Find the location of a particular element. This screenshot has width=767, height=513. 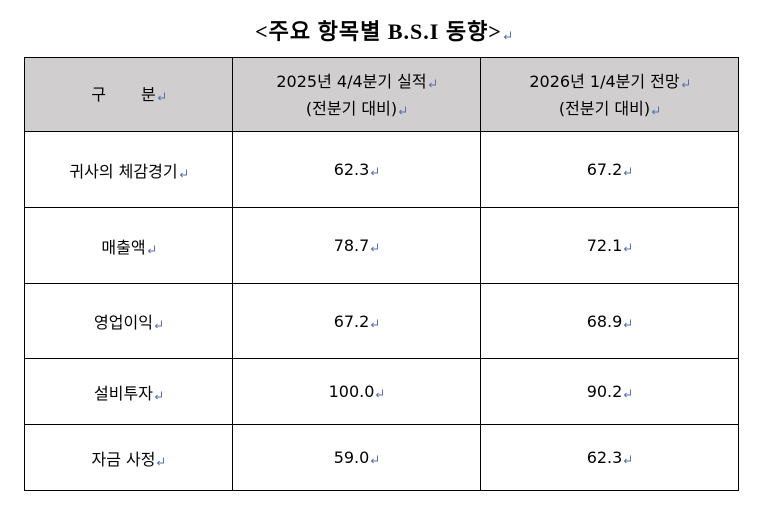

table-cell: 설비투자 is located at coordinates (128, 391).